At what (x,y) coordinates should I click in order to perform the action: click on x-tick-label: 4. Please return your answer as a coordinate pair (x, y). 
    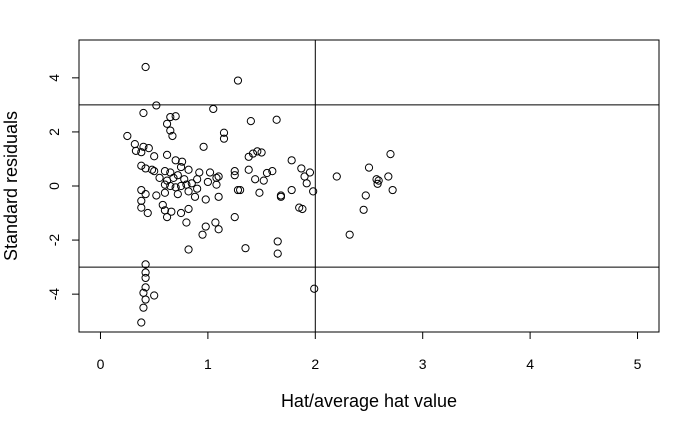
    Looking at the image, I should click on (530, 364).